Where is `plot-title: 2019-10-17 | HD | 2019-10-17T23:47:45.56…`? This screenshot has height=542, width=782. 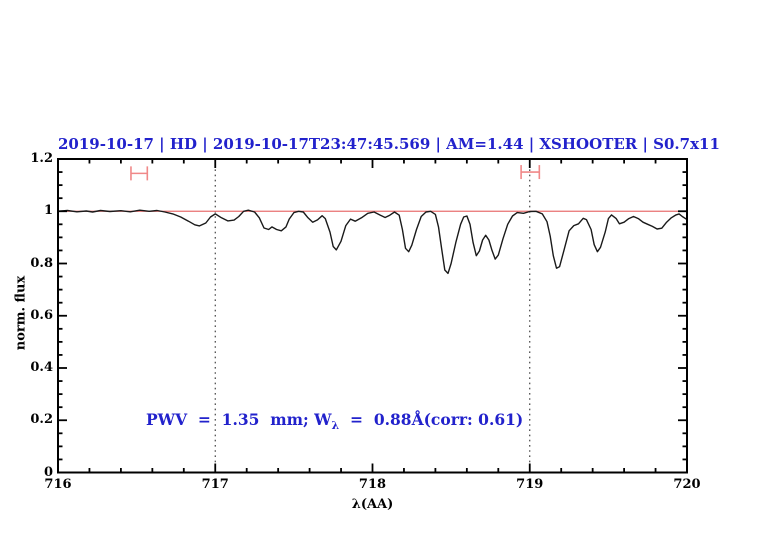
plot-title: 2019-10-17 | HD | 2019-10-17T23:47:45.56… is located at coordinates (389, 144).